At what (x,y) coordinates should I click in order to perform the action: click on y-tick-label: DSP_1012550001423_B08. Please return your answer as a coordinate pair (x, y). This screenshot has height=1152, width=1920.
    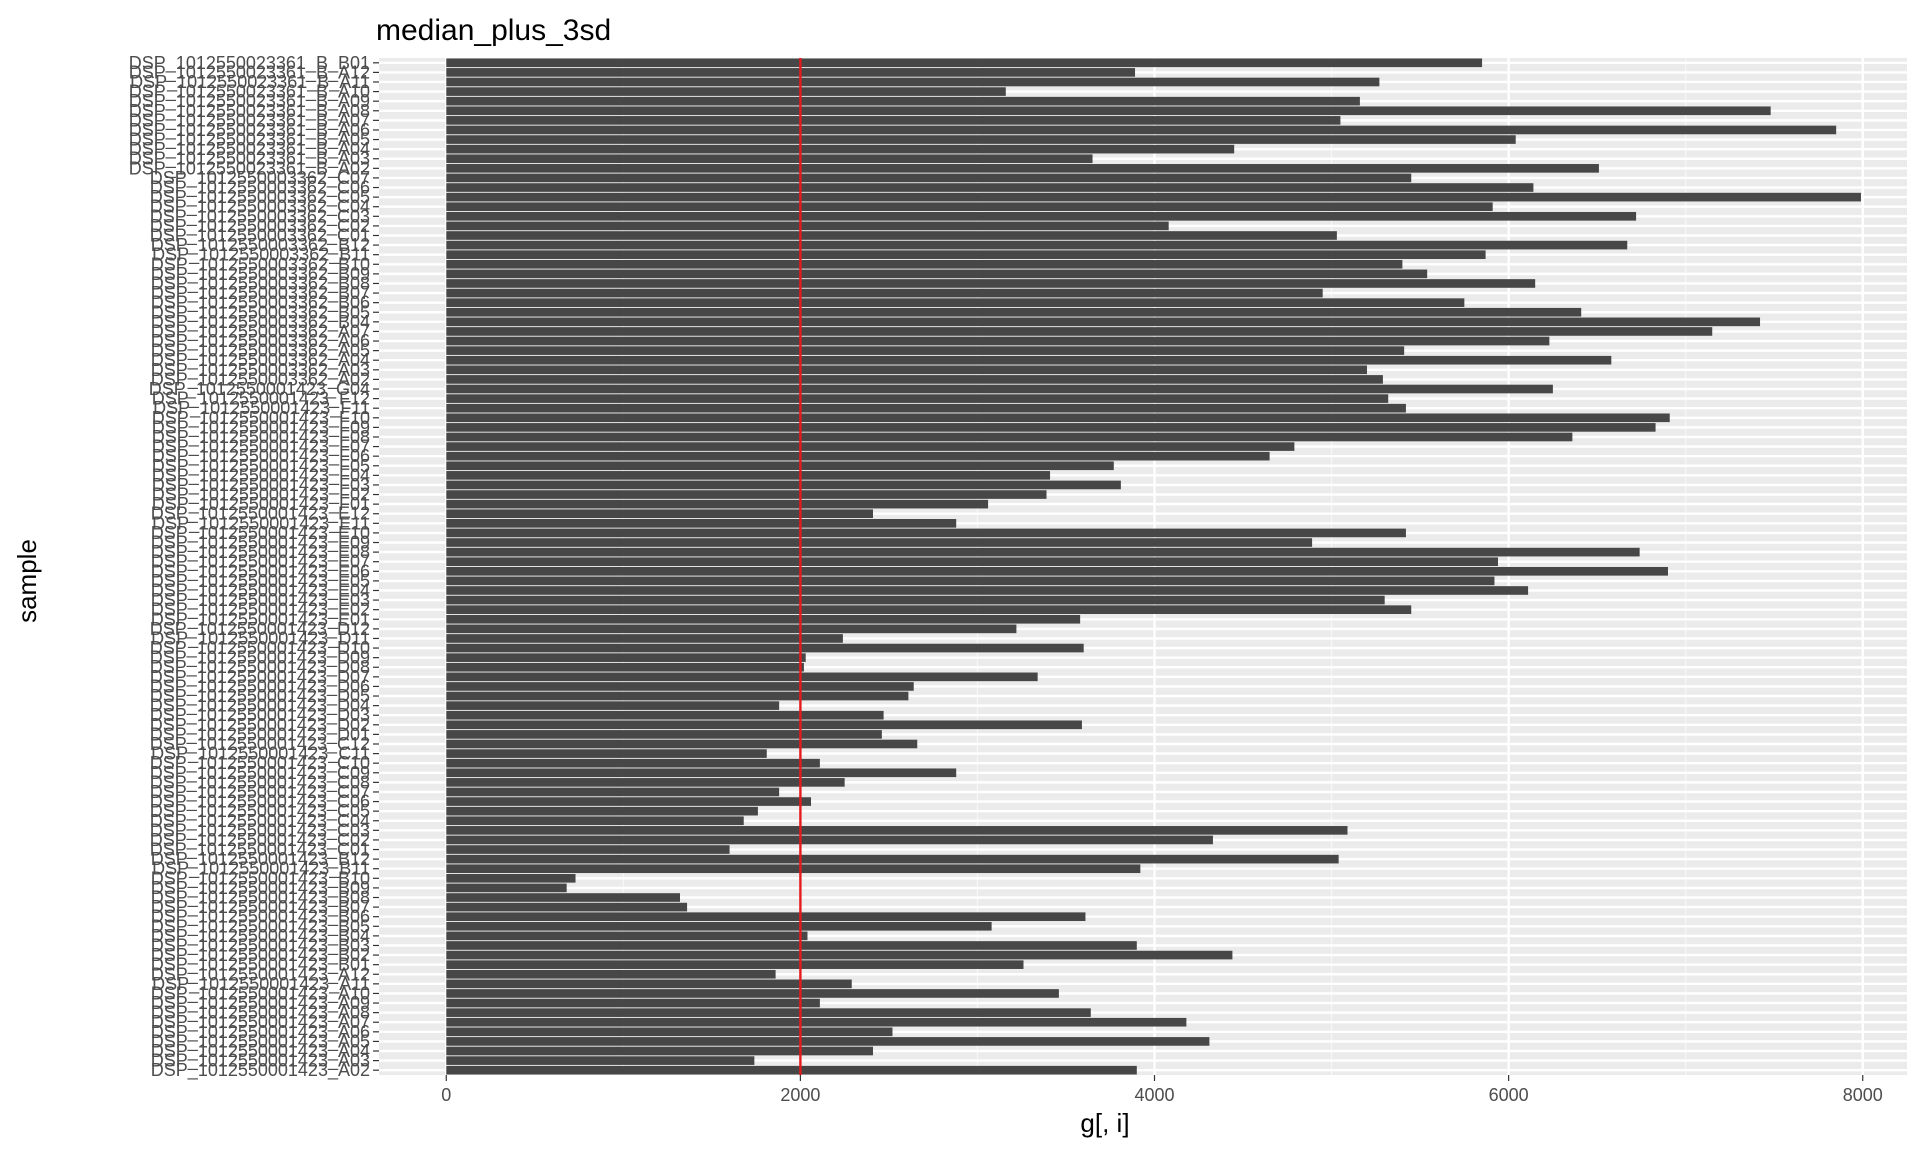
    Looking at the image, I should click on (260, 898).